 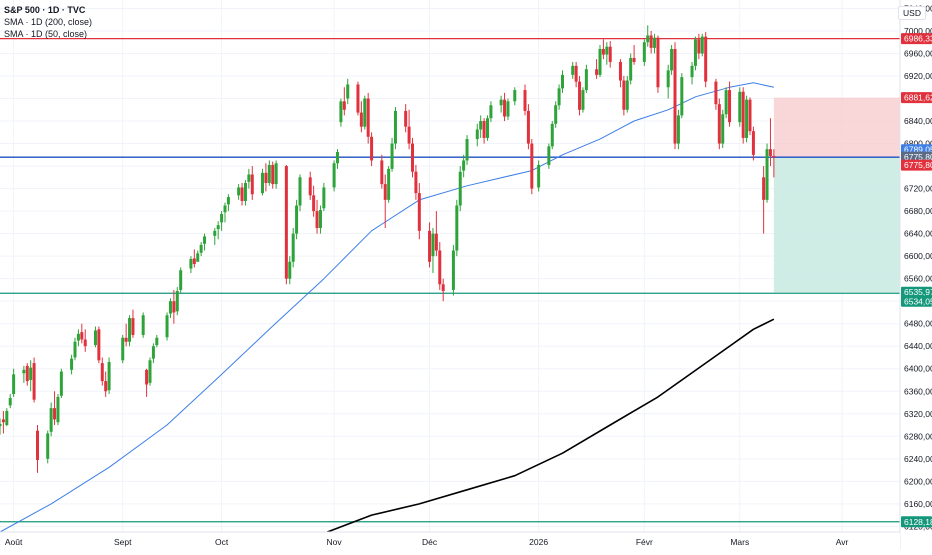 What do you see at coordinates (48, 22) in the screenshot?
I see `sma200-legend: SMA · 1D (200, close)` at bounding box center [48, 22].